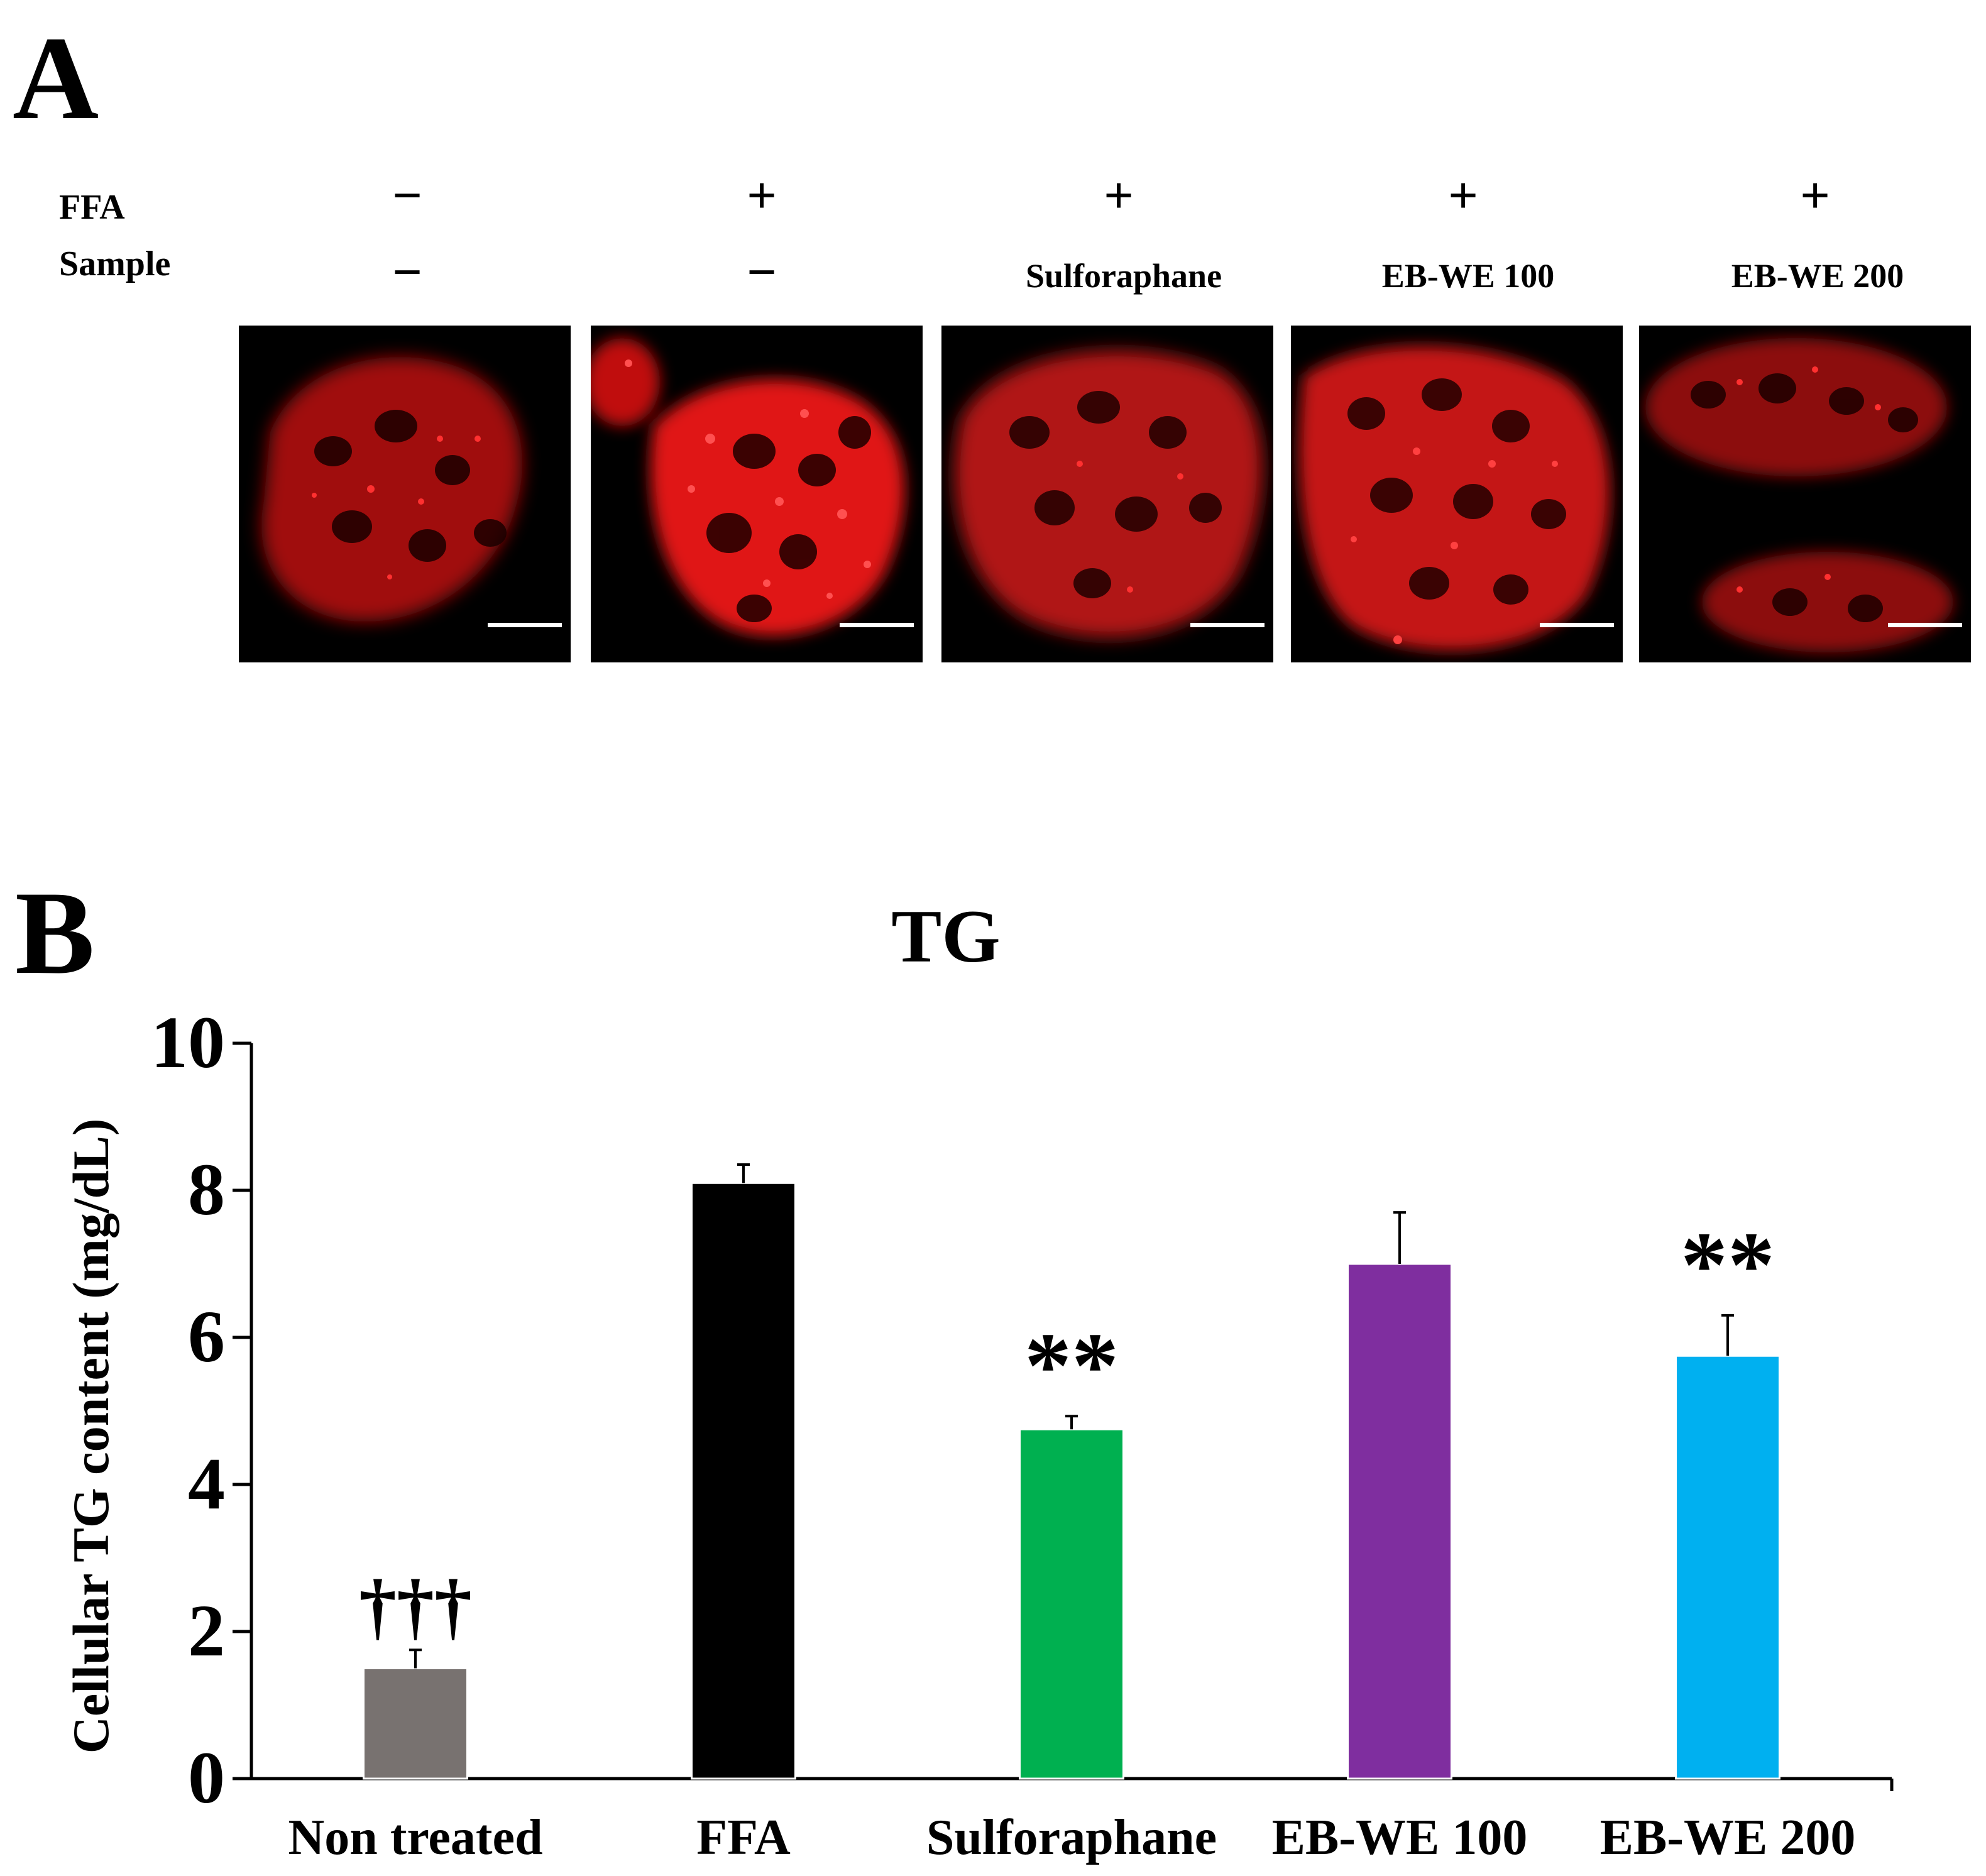 This screenshot has width=1986, height=1876. What do you see at coordinates (206, 1189) in the screenshot?
I see `y-tick-label: 8` at bounding box center [206, 1189].